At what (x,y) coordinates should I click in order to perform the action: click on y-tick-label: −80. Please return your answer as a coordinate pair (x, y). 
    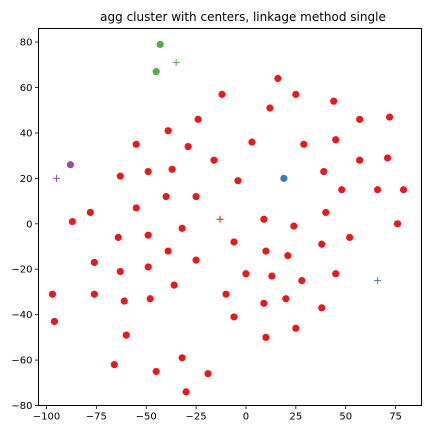
    Looking at the image, I should click on (21, 406).